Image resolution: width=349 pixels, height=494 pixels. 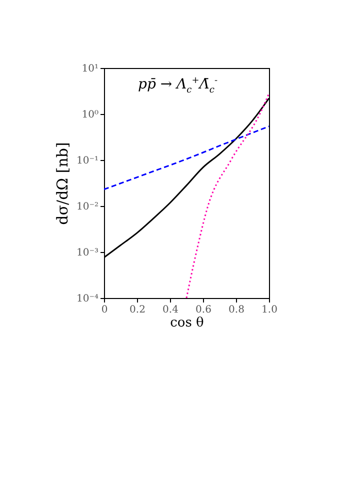 I want to click on y-tick-label: 10⁰, so click(x=90, y=115).